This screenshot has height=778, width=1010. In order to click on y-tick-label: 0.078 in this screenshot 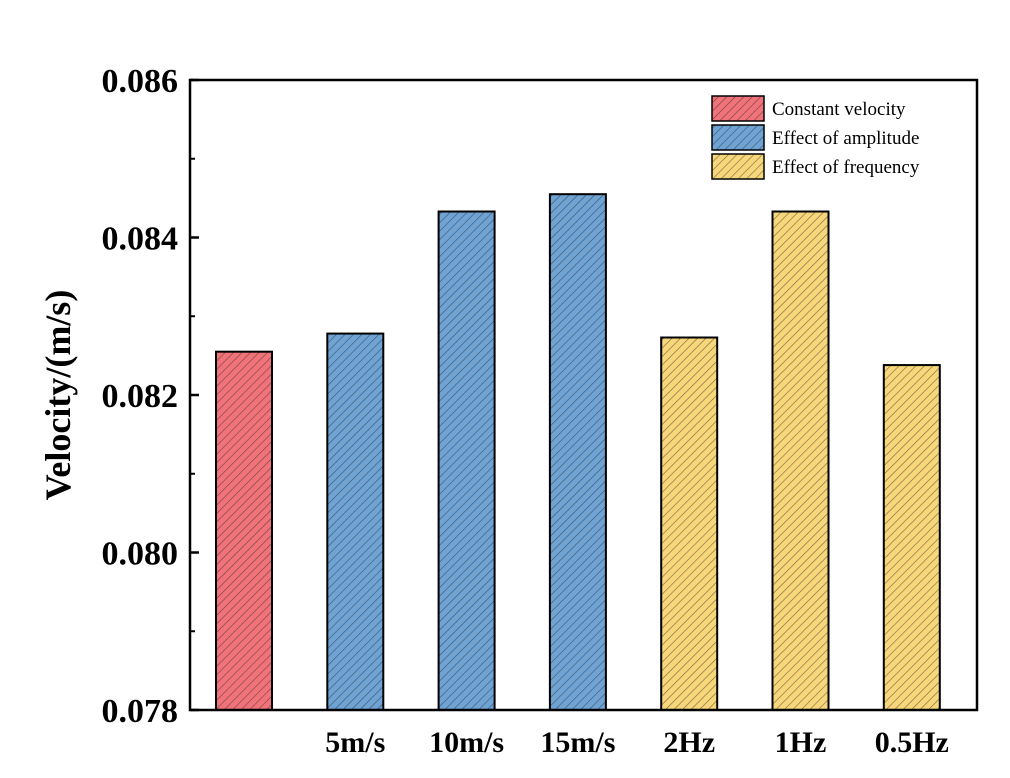, I will do `click(140, 711)`.